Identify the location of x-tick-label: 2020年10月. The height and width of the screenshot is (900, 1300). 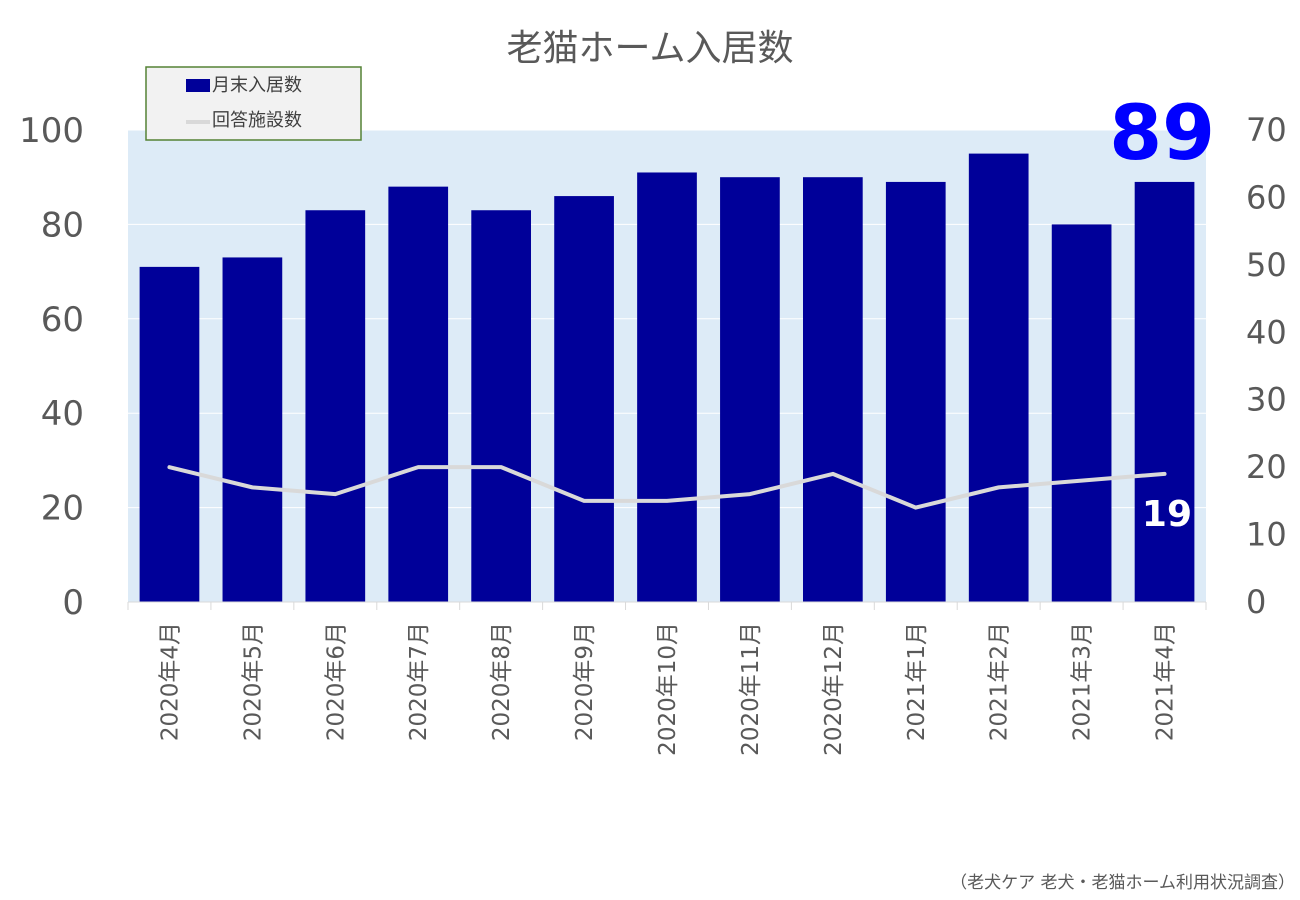
(668, 689).